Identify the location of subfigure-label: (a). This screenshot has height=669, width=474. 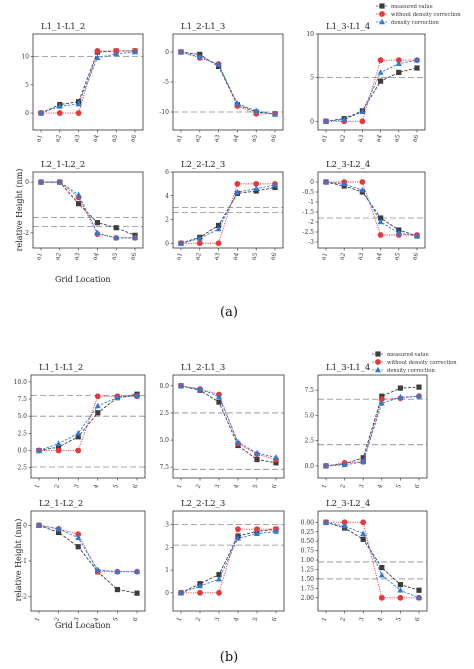
(229, 312).